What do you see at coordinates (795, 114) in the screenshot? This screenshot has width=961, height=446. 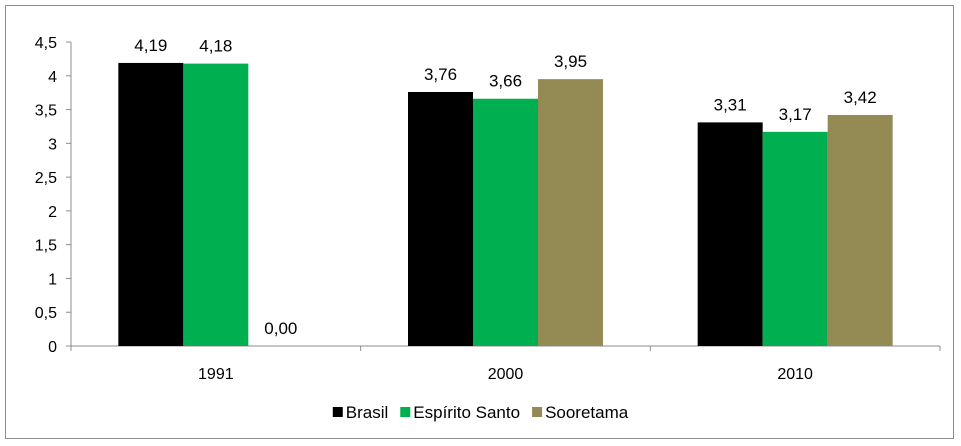 I see `data-label: 3,17` at bounding box center [795, 114].